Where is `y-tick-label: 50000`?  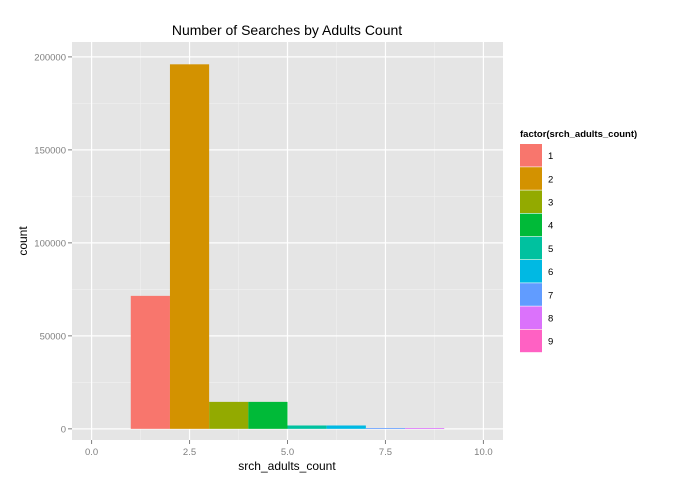
y-tick-label: 50000 is located at coordinates (53, 336).